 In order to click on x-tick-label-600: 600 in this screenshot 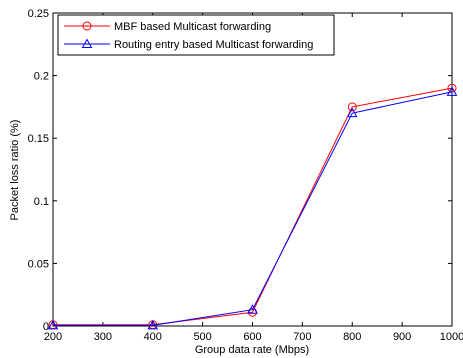, I will do `click(252, 337)`.